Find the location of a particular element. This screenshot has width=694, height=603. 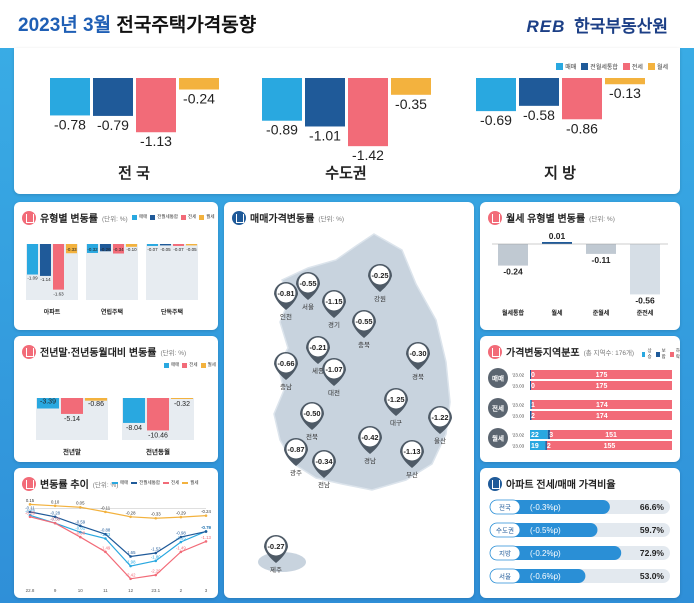

trend-point-label: -0.59 is located at coordinates (80, 521).